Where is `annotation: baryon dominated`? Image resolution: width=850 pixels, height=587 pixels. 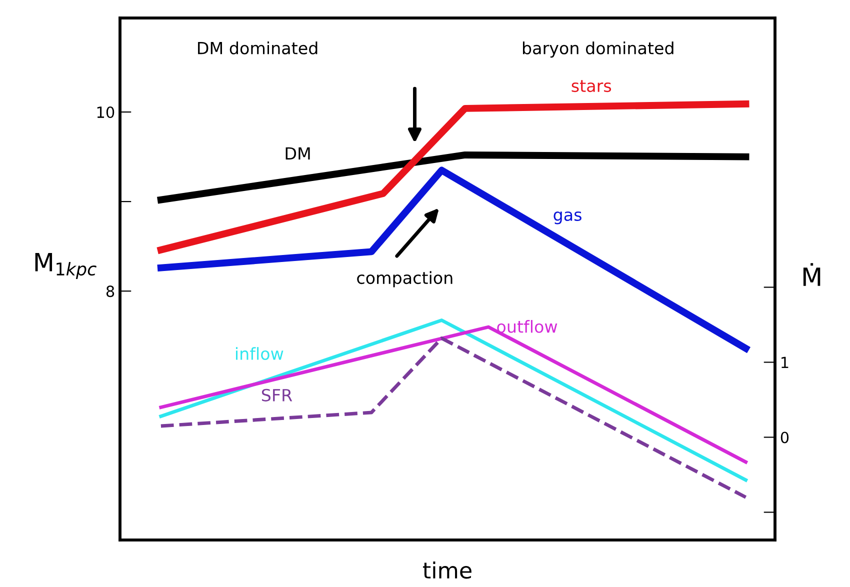
annotation: baryon dominated is located at coordinates (598, 49).